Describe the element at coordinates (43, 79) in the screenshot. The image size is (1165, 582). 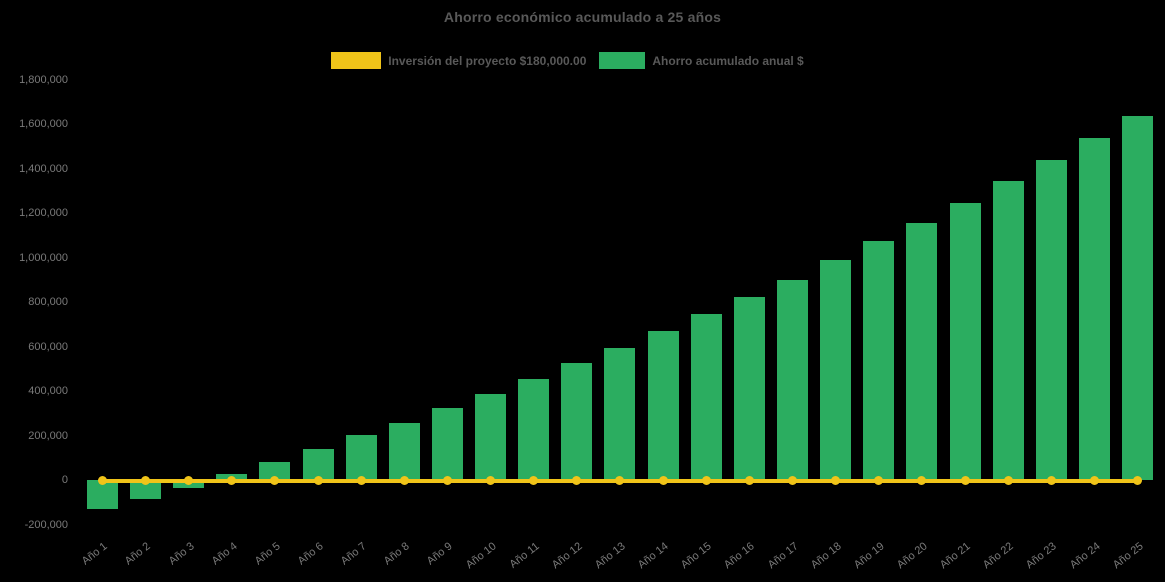
I see `y-tick-label: 1,800,000` at that location.